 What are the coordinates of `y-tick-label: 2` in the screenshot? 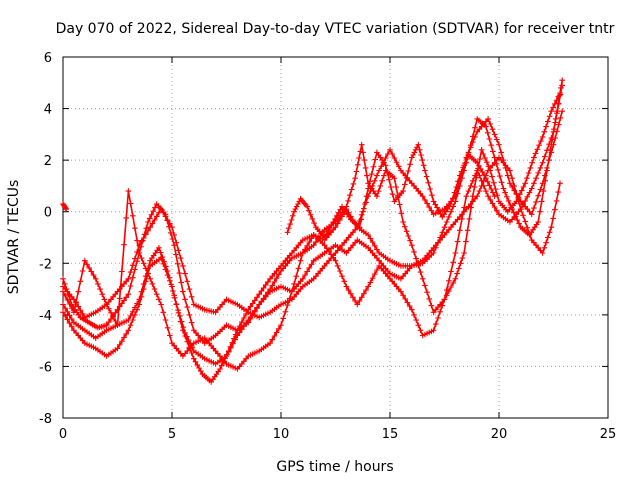 It's located at (48, 161).